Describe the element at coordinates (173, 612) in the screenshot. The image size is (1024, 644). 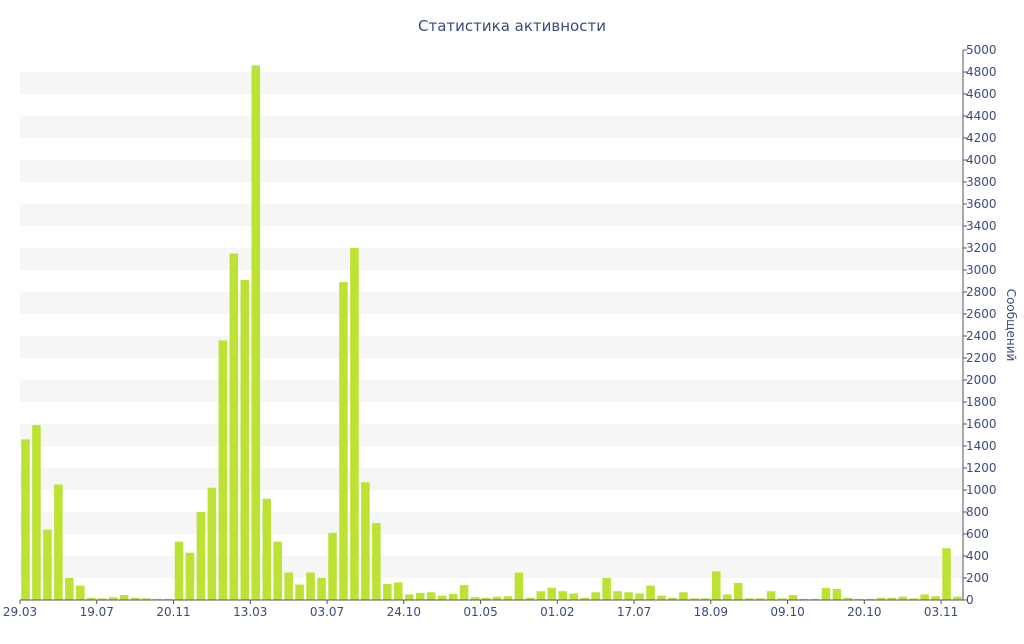
I see `x-tick-label: 20.11` at that location.